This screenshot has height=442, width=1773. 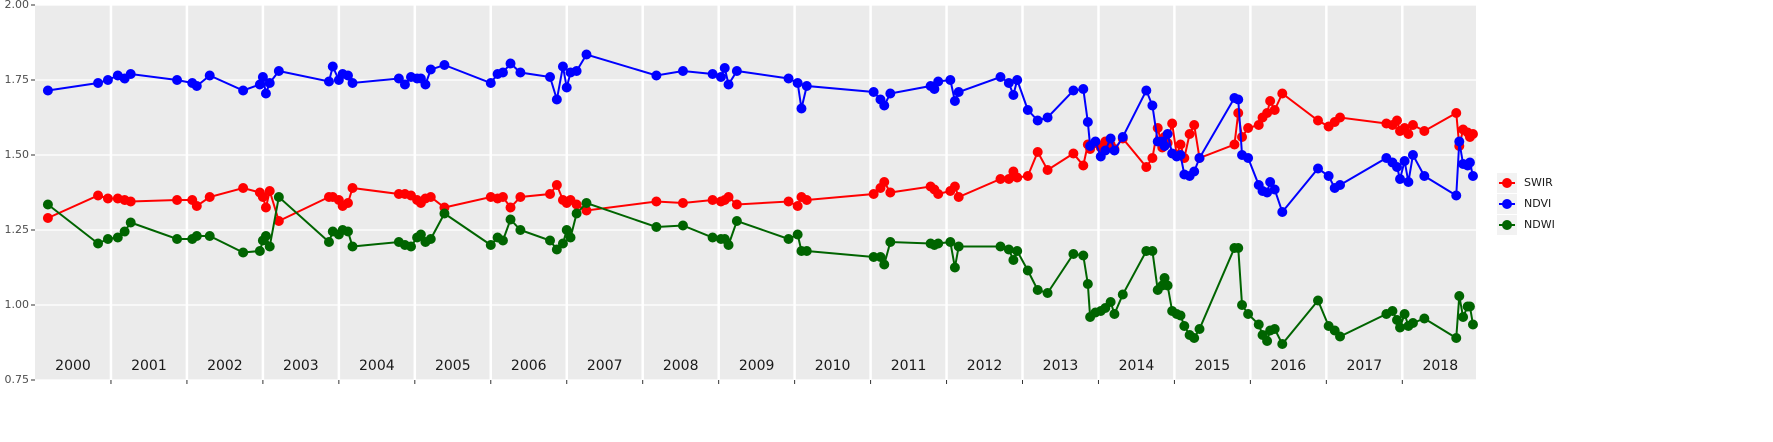 I want to click on year-label: 2015, so click(x=1213, y=366).